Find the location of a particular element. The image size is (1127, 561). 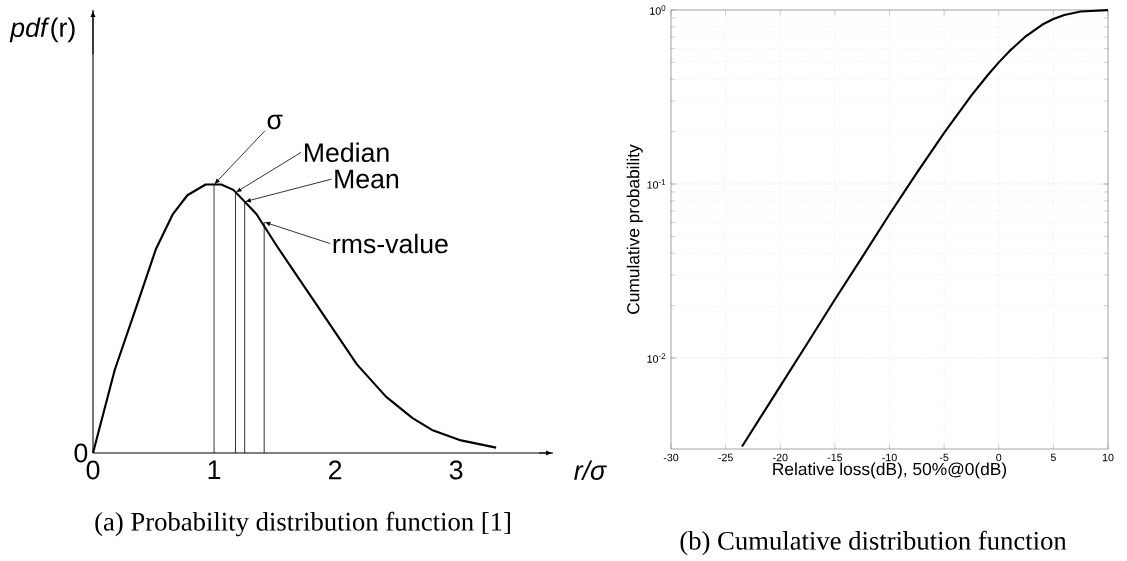

x-tick-label: -25 is located at coordinates (725, 457).